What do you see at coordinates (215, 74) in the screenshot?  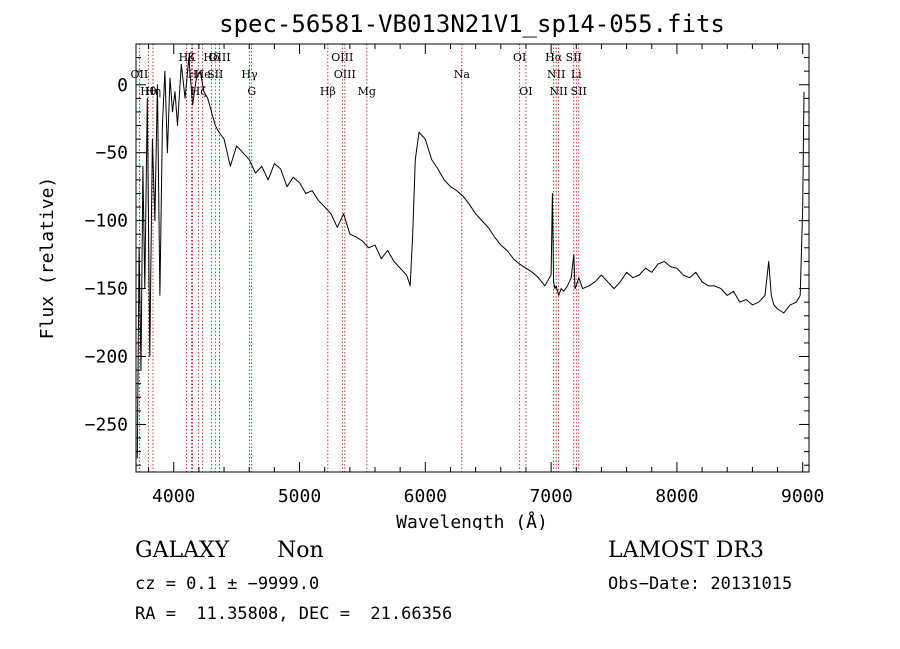 I see `line-marker-label-9: SII` at bounding box center [215, 74].